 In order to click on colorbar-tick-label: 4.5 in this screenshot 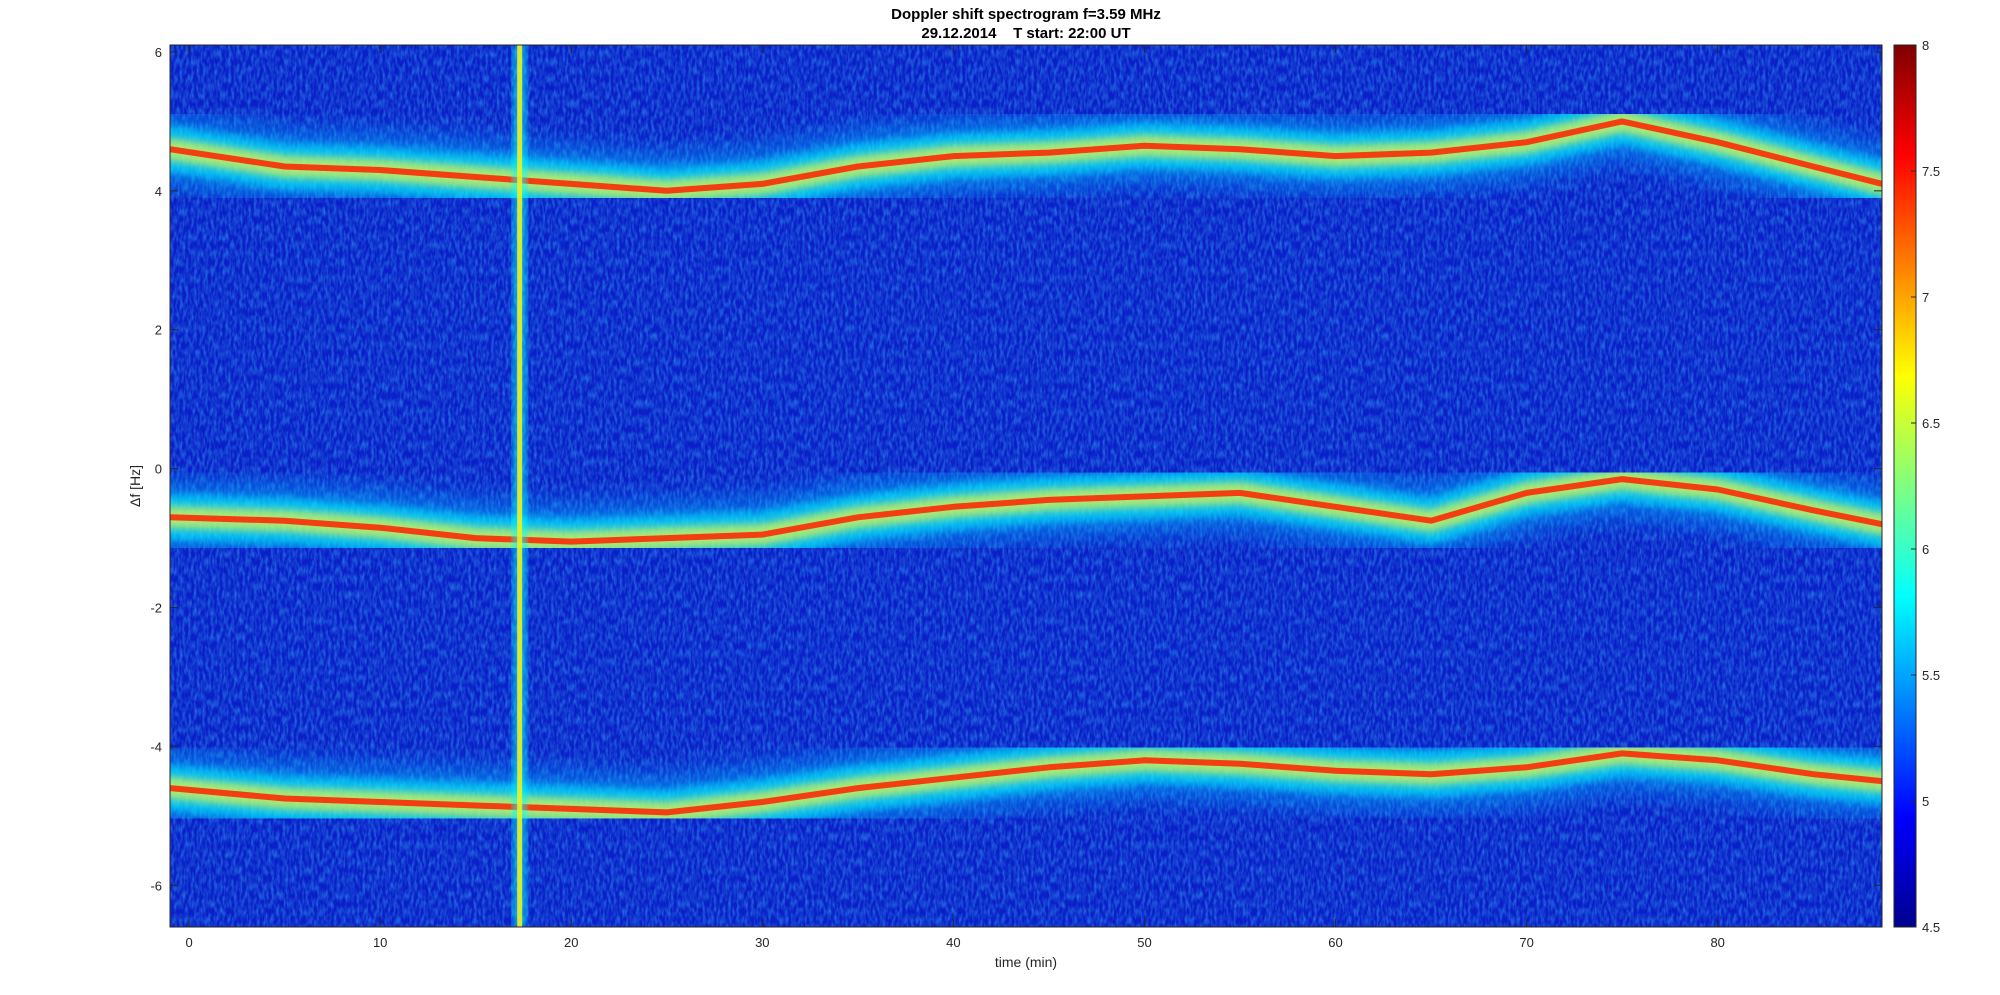, I will do `click(1931, 927)`.